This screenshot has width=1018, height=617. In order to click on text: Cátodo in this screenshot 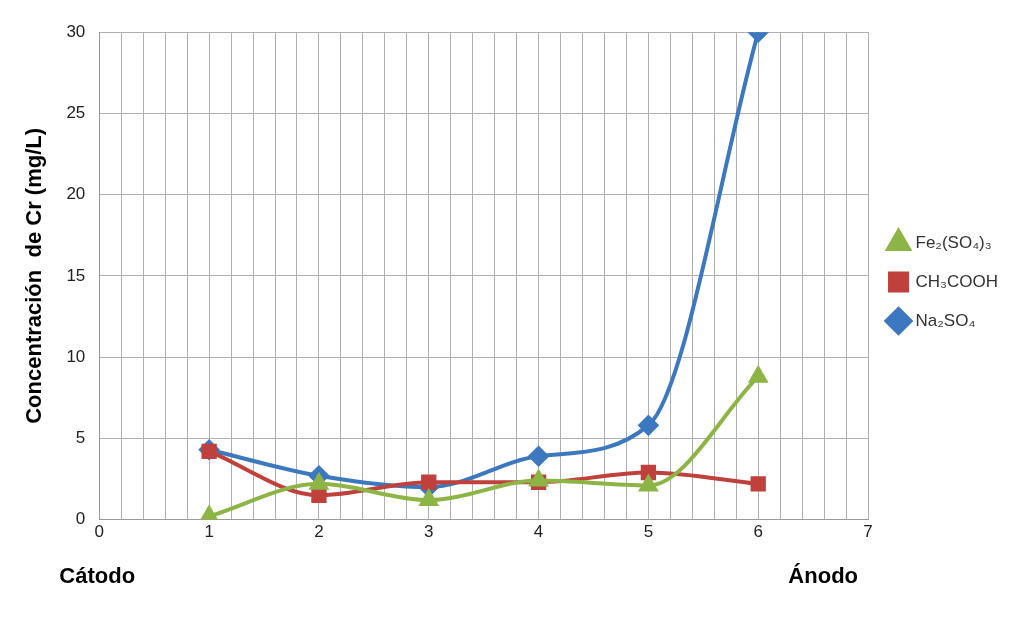, I will do `click(97, 575)`.